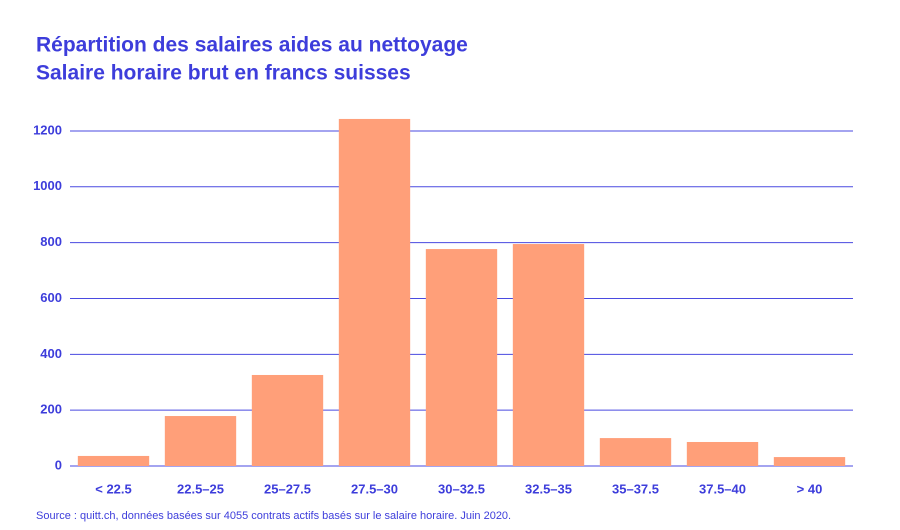 This screenshot has width=900, height=530. What do you see at coordinates (51, 353) in the screenshot?
I see `y-tick-label: 400` at bounding box center [51, 353].